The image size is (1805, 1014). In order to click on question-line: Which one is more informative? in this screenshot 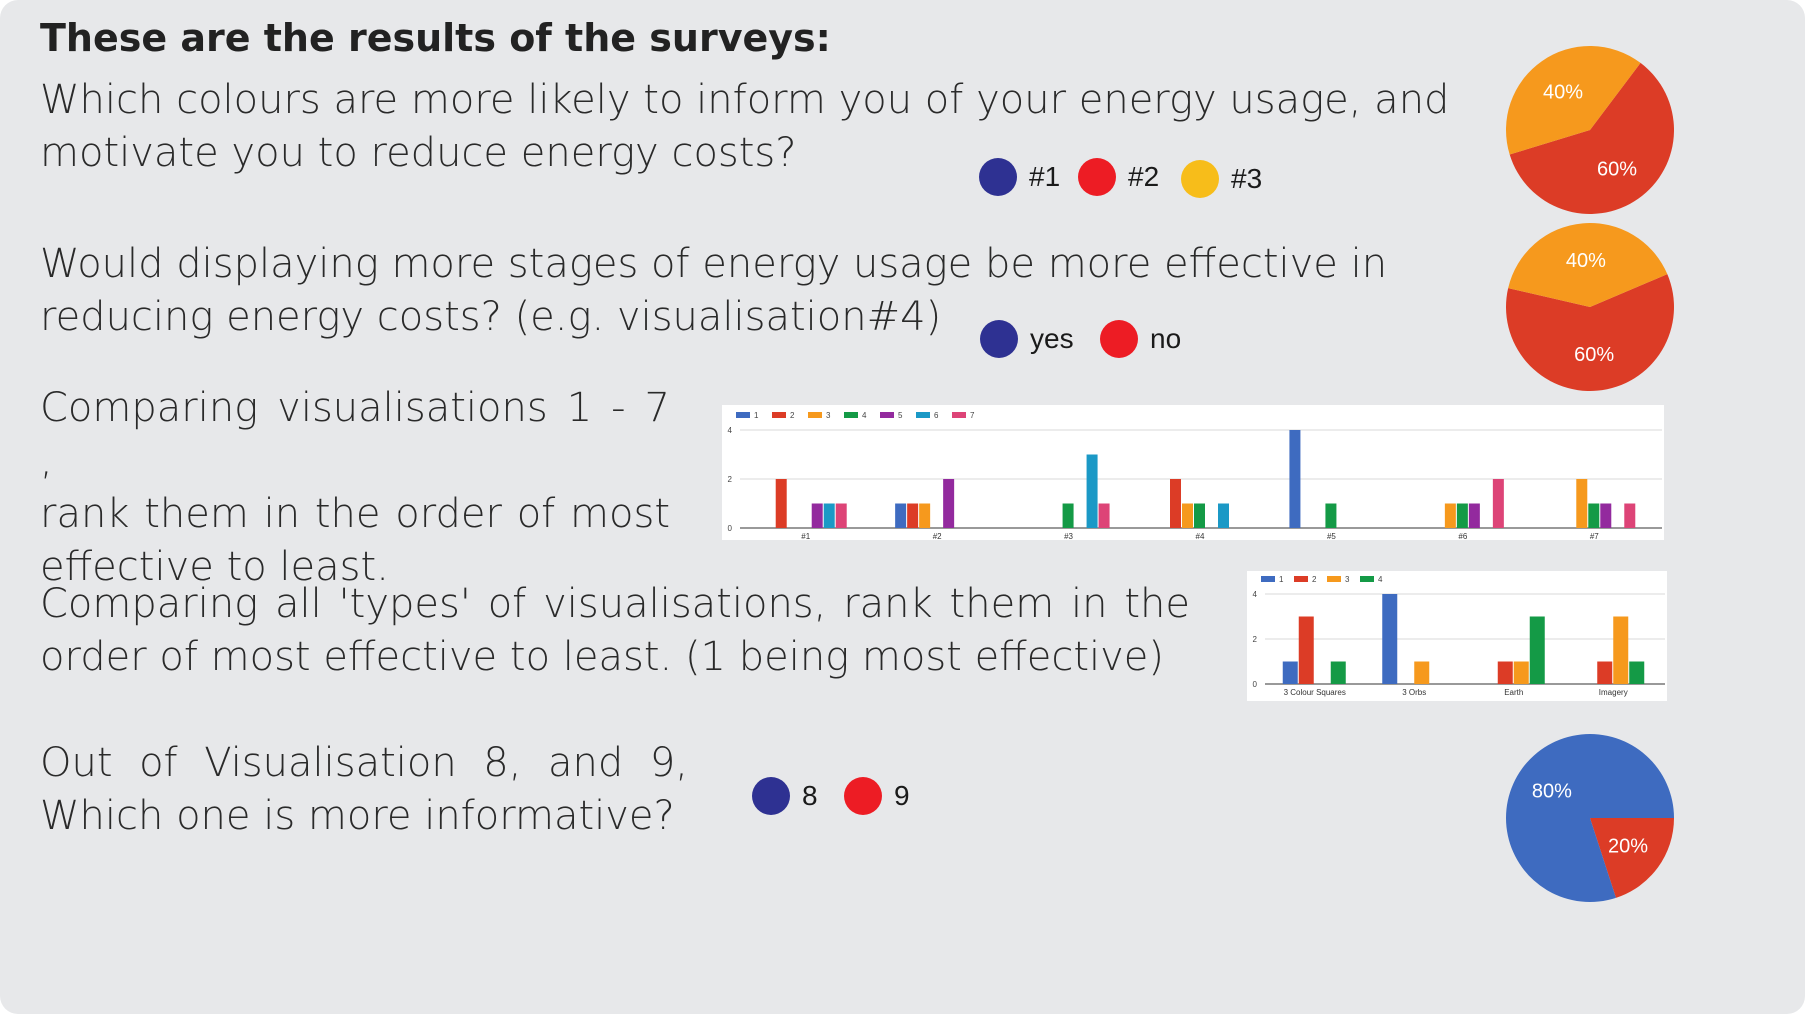, I will do `click(357, 816)`.